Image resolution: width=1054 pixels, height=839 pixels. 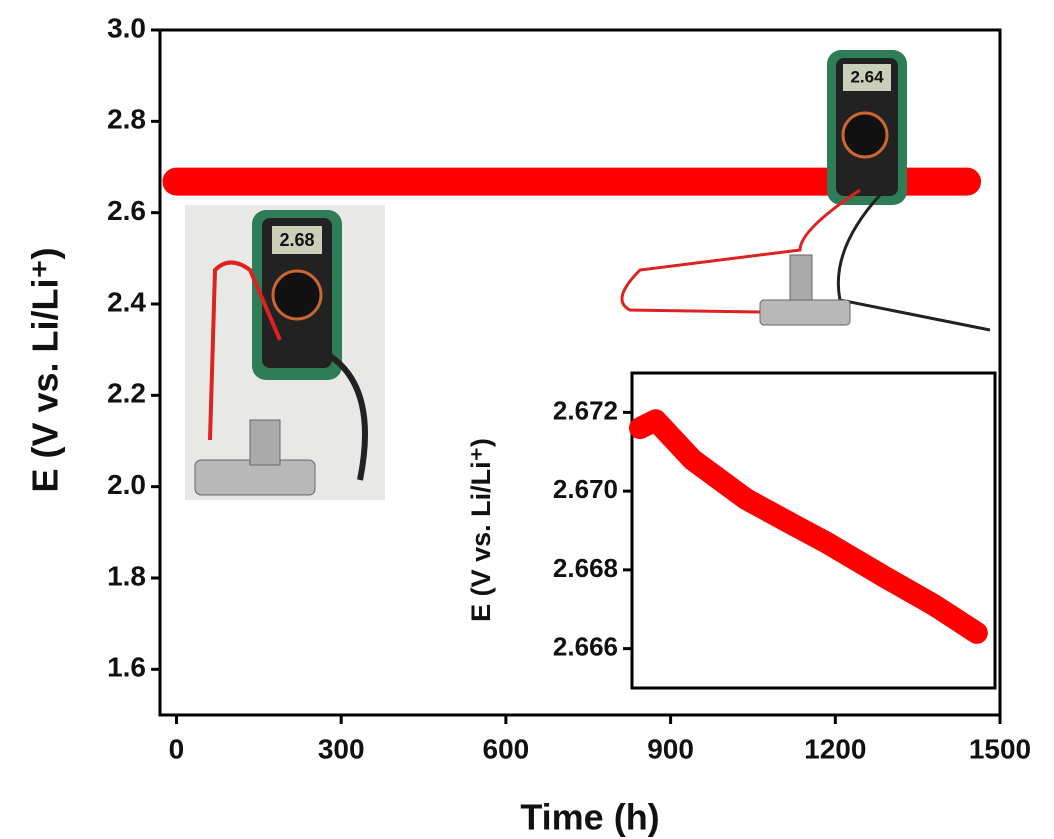 What do you see at coordinates (1000, 748) in the screenshot?
I see `x-tick-label: 1500` at bounding box center [1000, 748].